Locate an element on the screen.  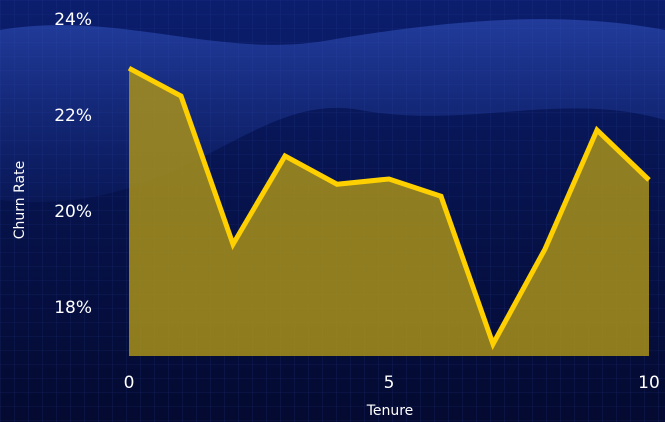
y-tick-label: 22% is located at coordinates (73, 116).